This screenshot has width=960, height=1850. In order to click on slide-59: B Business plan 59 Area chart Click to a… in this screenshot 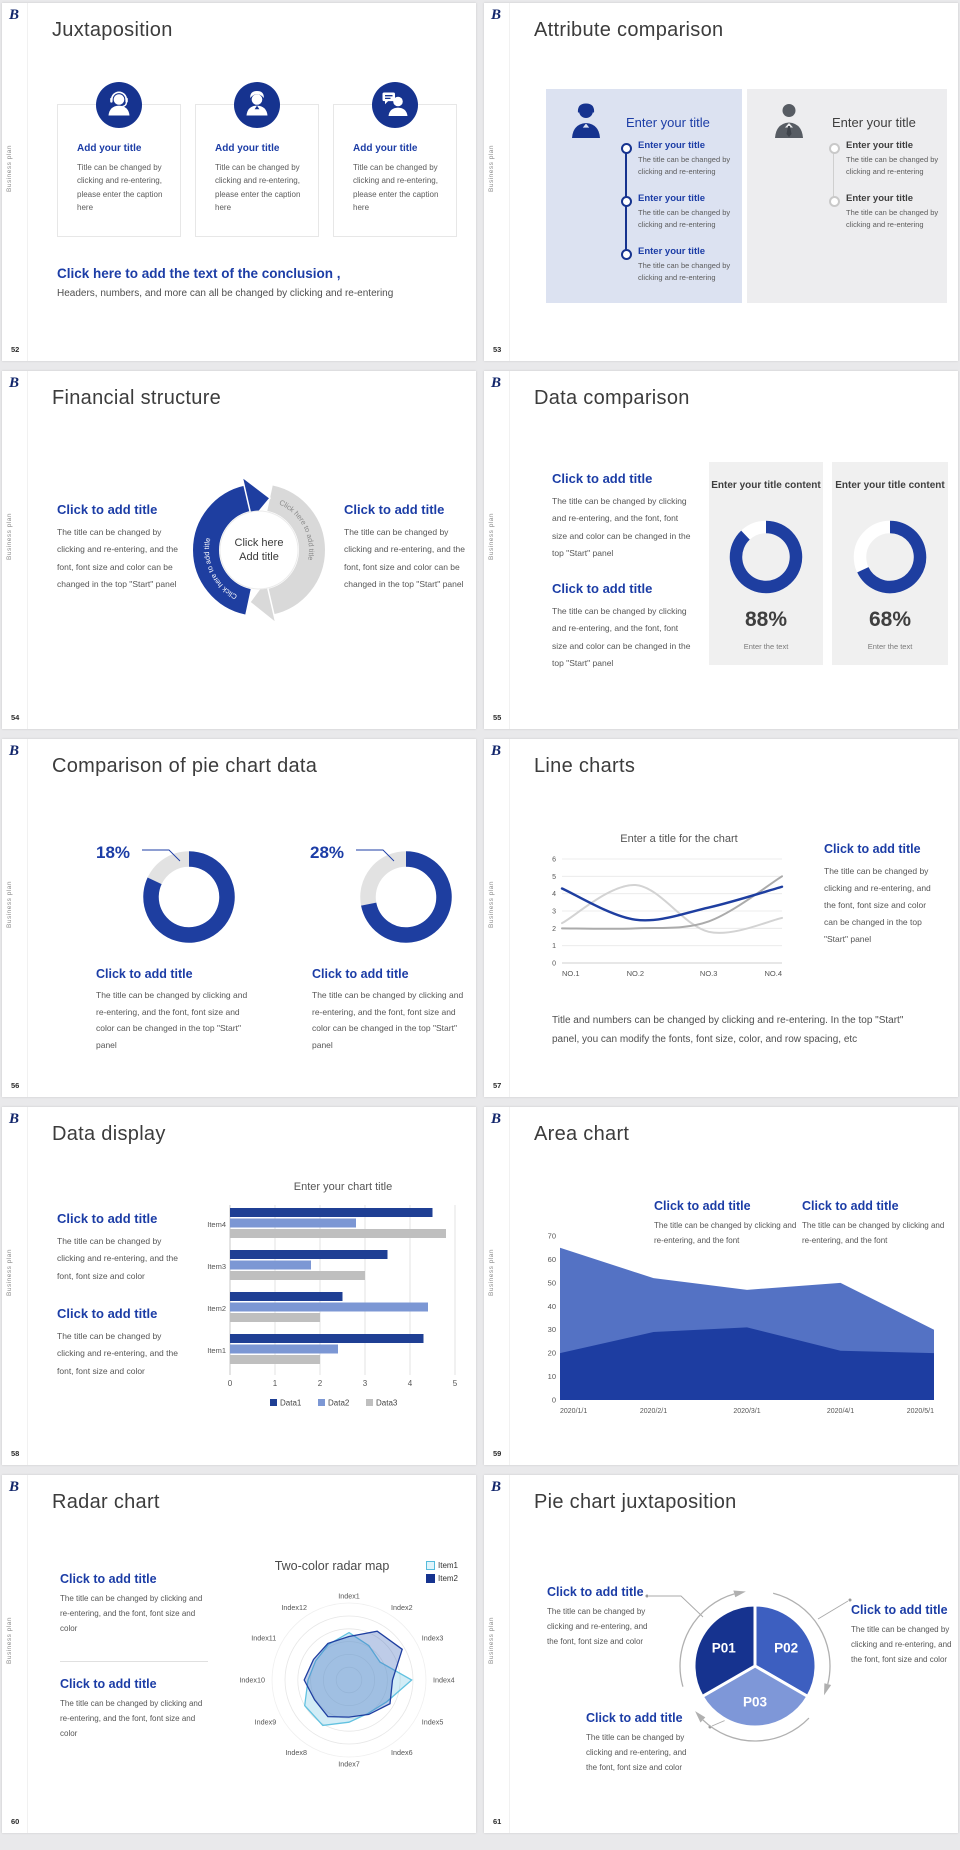, I will do `click(721, 1286)`.